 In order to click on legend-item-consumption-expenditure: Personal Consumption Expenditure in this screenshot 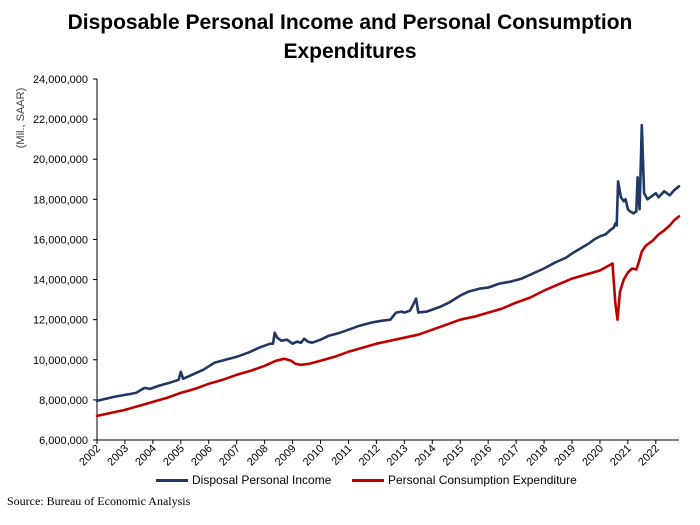, I will do `click(464, 480)`.